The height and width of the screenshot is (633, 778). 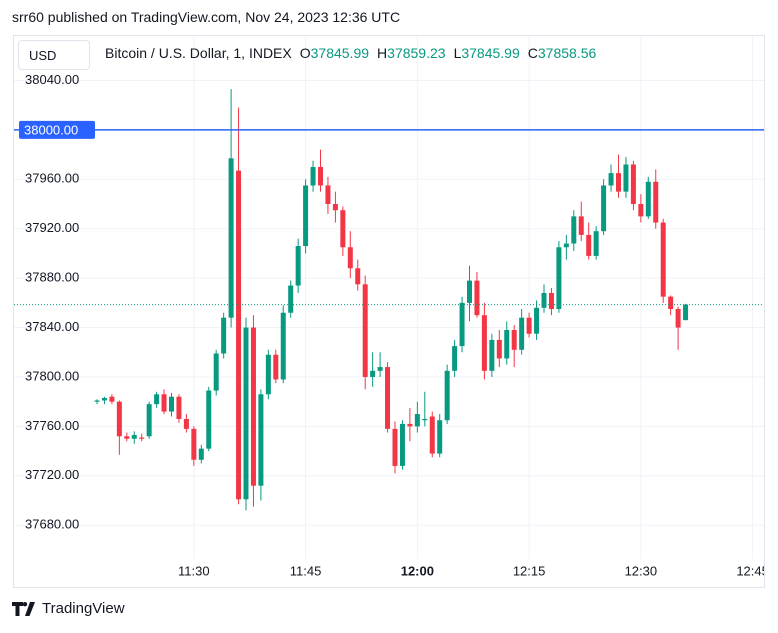 What do you see at coordinates (529, 570) in the screenshot?
I see `x-tick-label: 12:15` at bounding box center [529, 570].